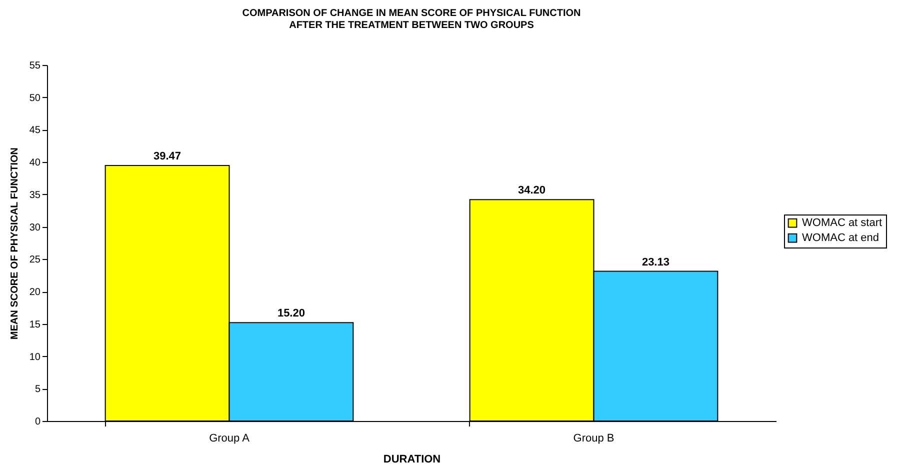  What do you see at coordinates (35, 228) in the screenshot?
I see `y-tick-label: 30` at bounding box center [35, 228].